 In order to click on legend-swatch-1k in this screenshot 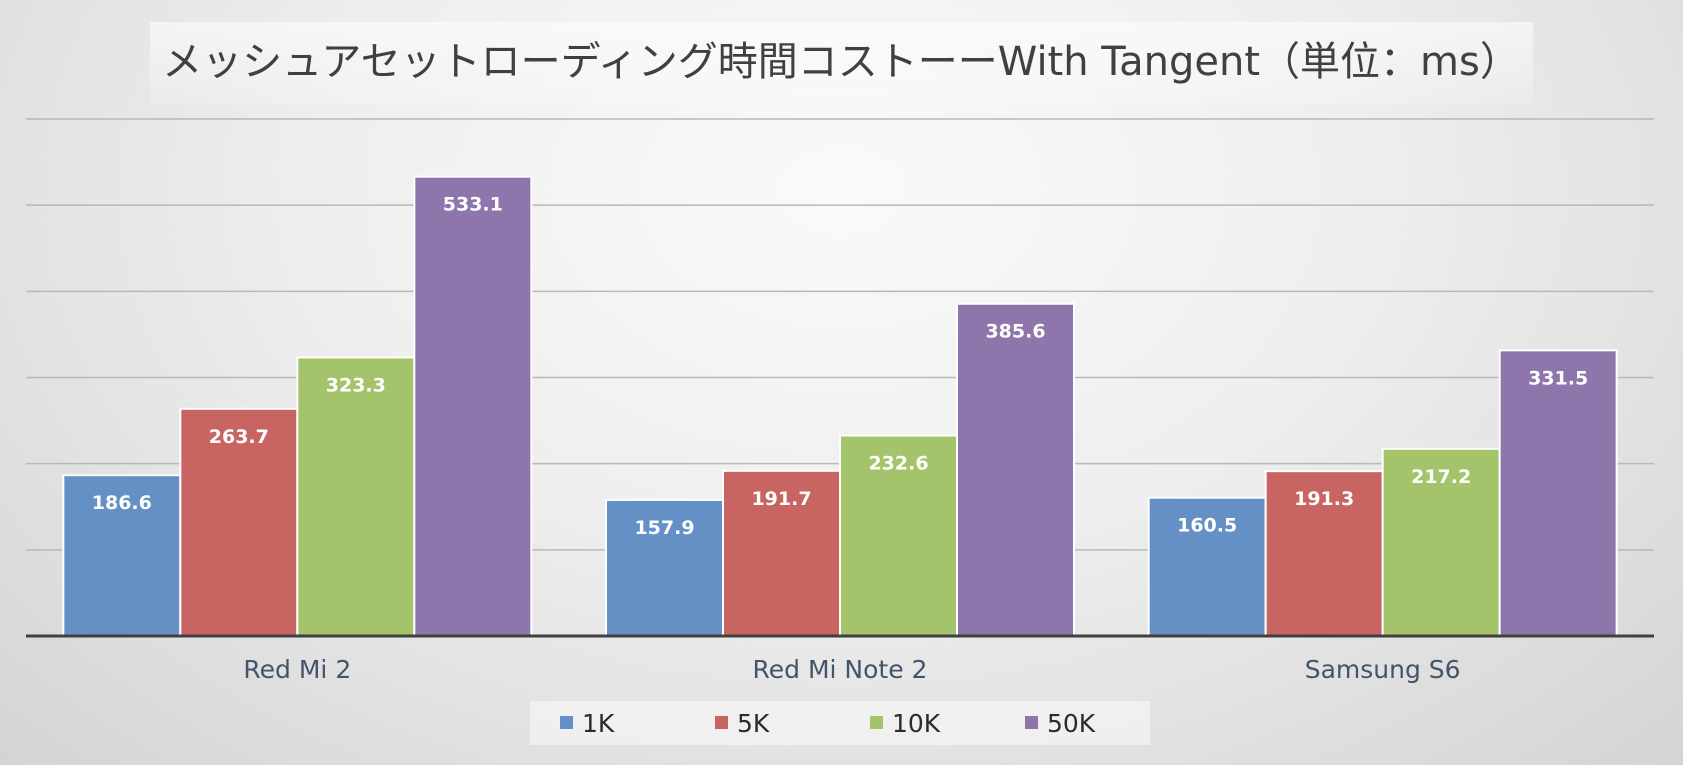, I will do `click(566, 722)`.